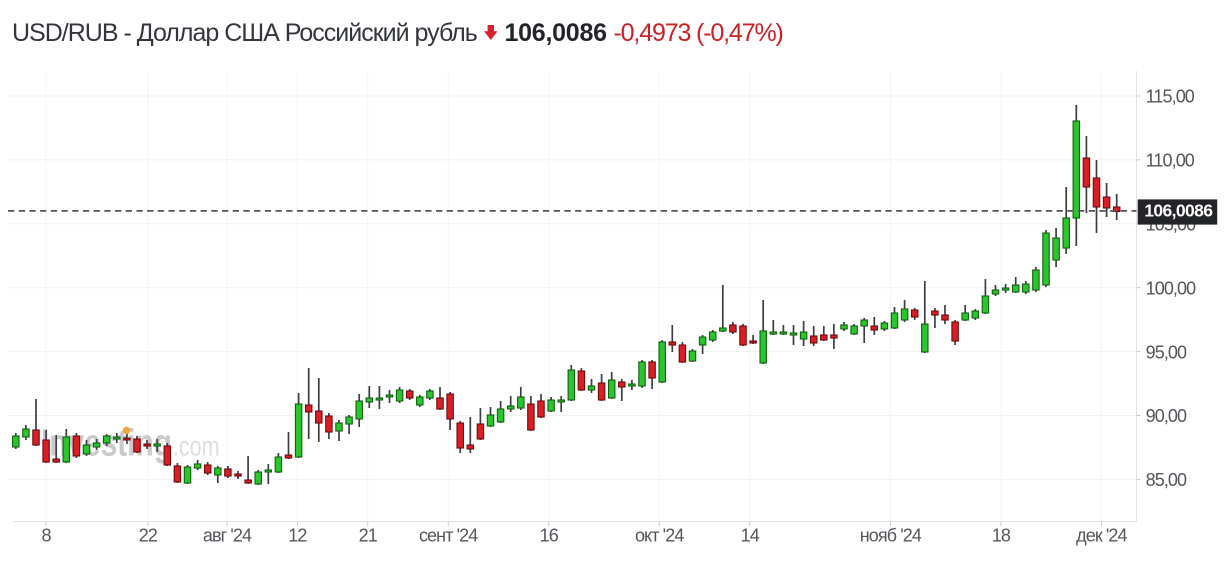 The image size is (1227, 585). Describe the element at coordinates (1170, 161) in the screenshot. I see `svg-text: 110,00` at that location.